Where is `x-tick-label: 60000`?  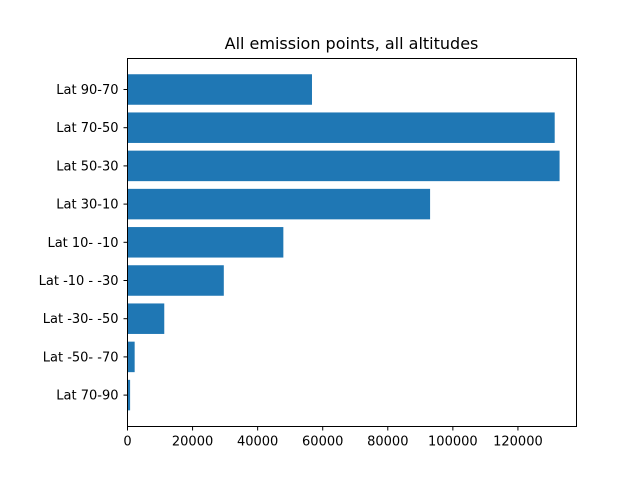
x-tick-label: 60000 is located at coordinates (322, 442).